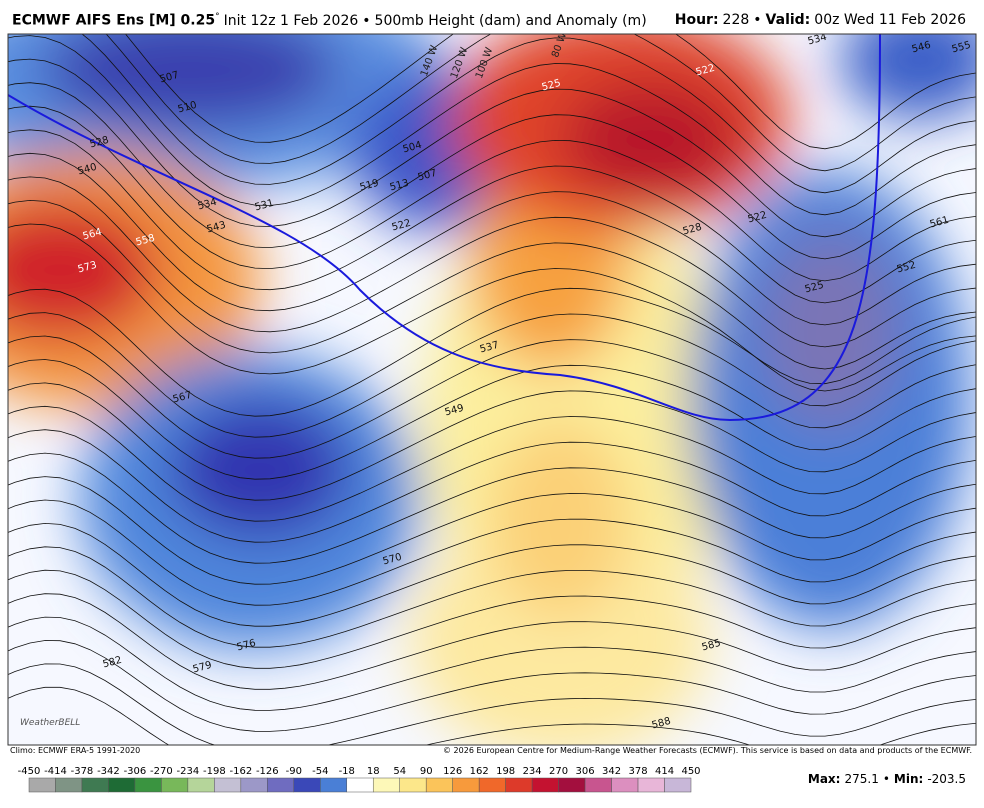 Image resolution: width=984 pixels, height=808 pixels. What do you see at coordinates (757, 20) in the screenshot?
I see `sep: •` at bounding box center [757, 20].